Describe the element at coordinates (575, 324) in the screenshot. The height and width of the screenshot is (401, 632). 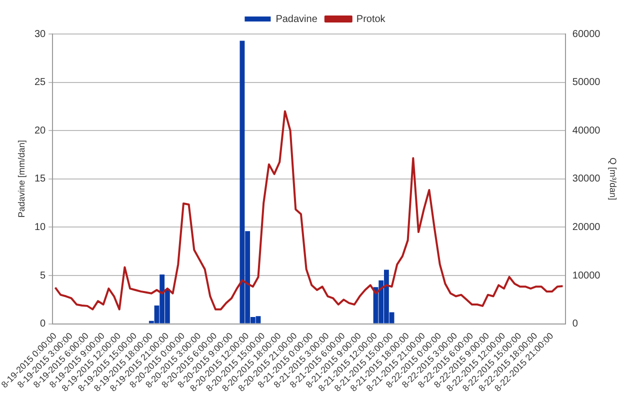
I see `y2-tick-label: 0` at that location.